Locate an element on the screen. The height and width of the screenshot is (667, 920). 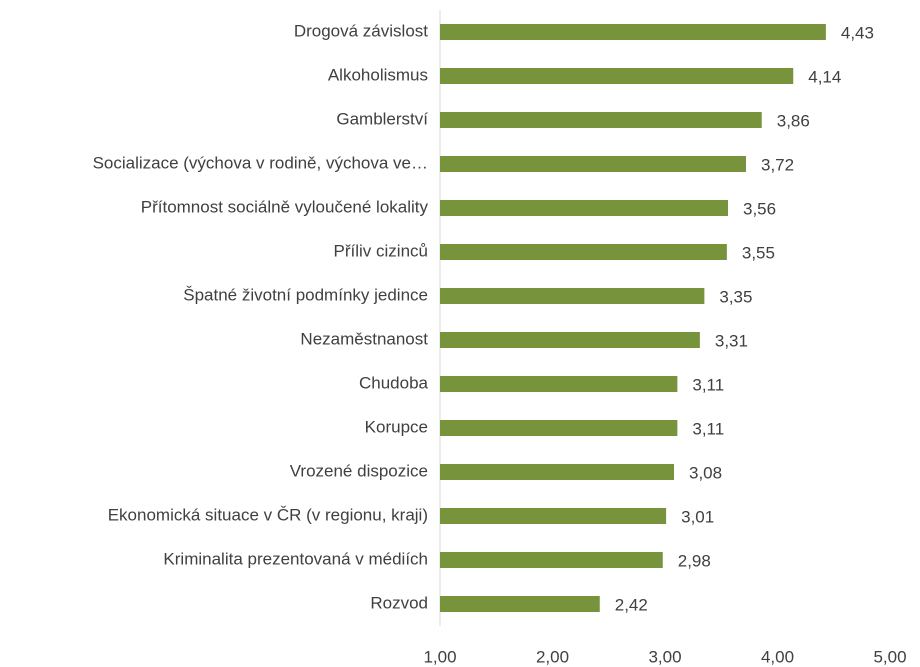
y-tick-label: Drogová závislost is located at coordinates (361, 30).